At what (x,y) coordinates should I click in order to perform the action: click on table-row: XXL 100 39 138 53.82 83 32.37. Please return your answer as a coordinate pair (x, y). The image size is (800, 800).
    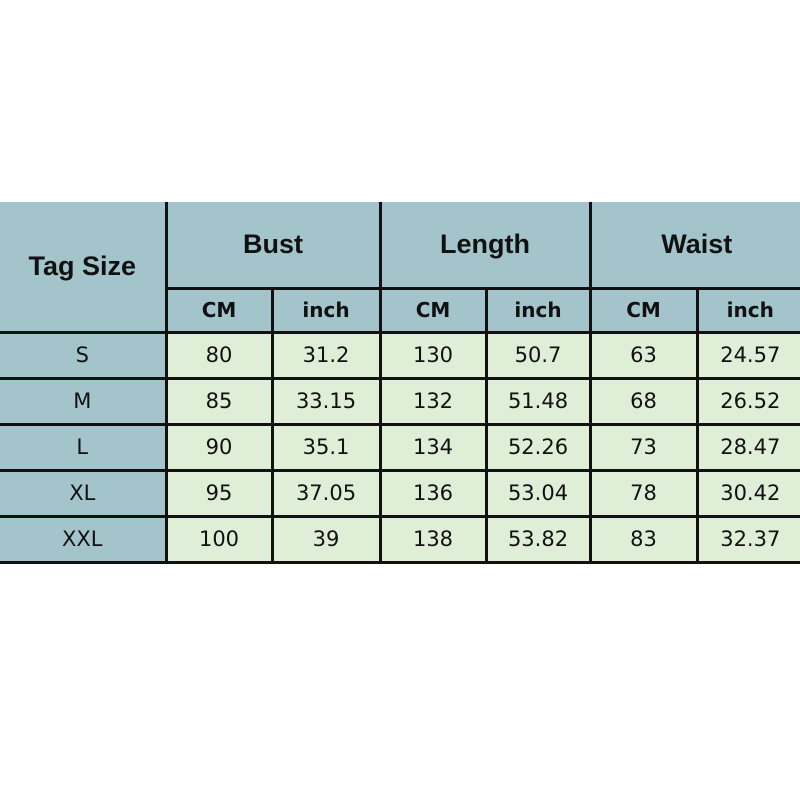
    Looking at the image, I should click on (400, 539).